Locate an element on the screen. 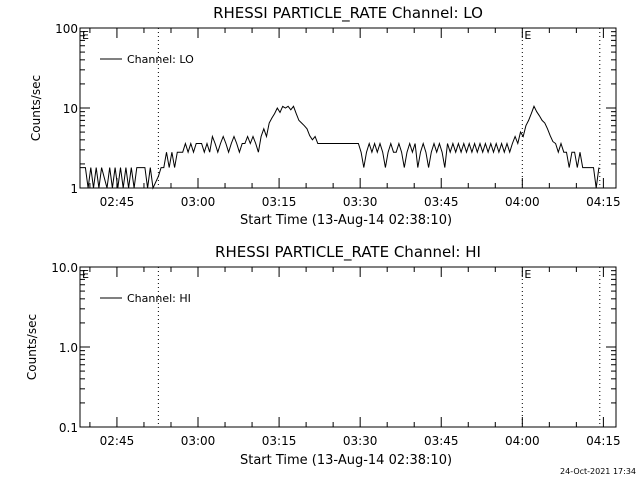 The width and height of the screenshot is (640, 480). legend: Channel: LO is located at coordinates (147, 59).